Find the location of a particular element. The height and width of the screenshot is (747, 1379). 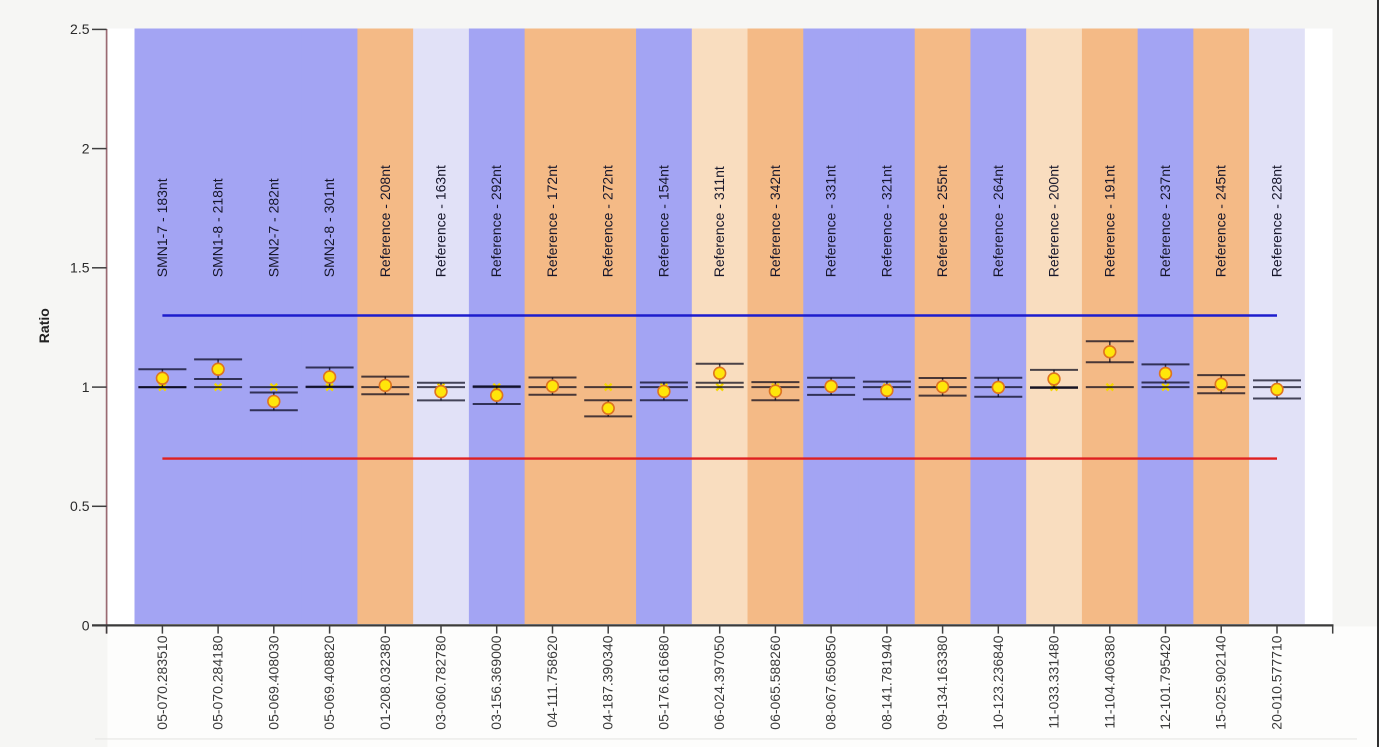

svg-text: 04-187.390340 is located at coordinates (608, 682).